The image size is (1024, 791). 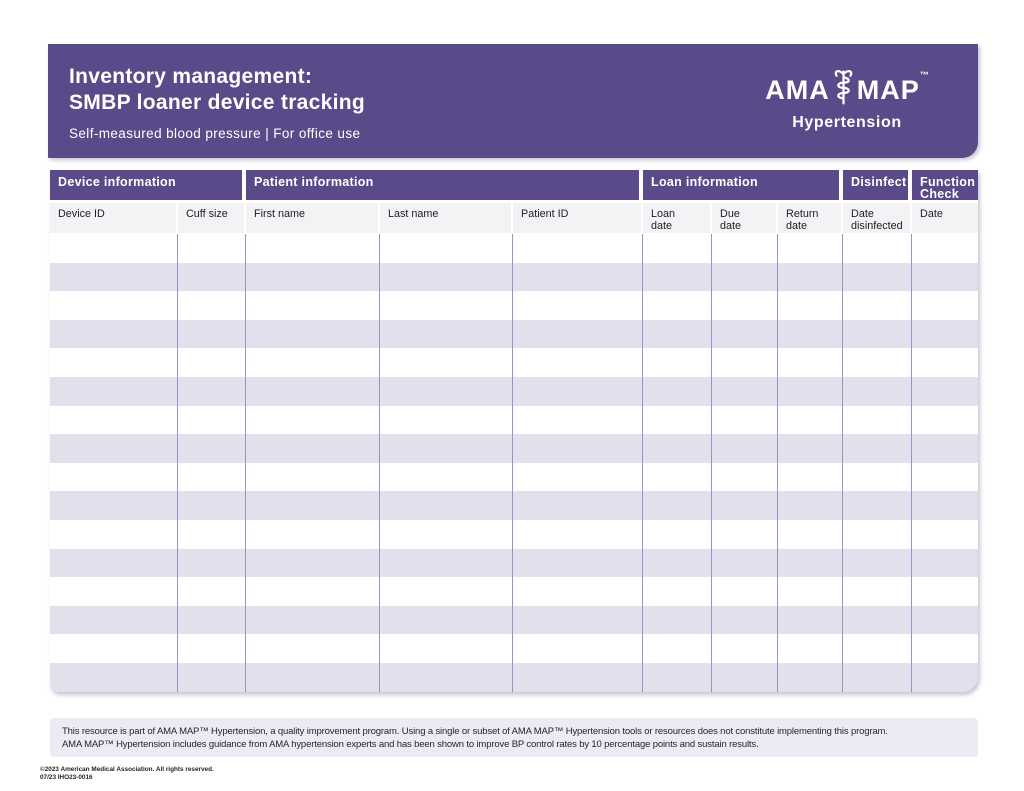 What do you see at coordinates (191, 76) in the screenshot?
I see `title-line-1: Inventory management:` at bounding box center [191, 76].